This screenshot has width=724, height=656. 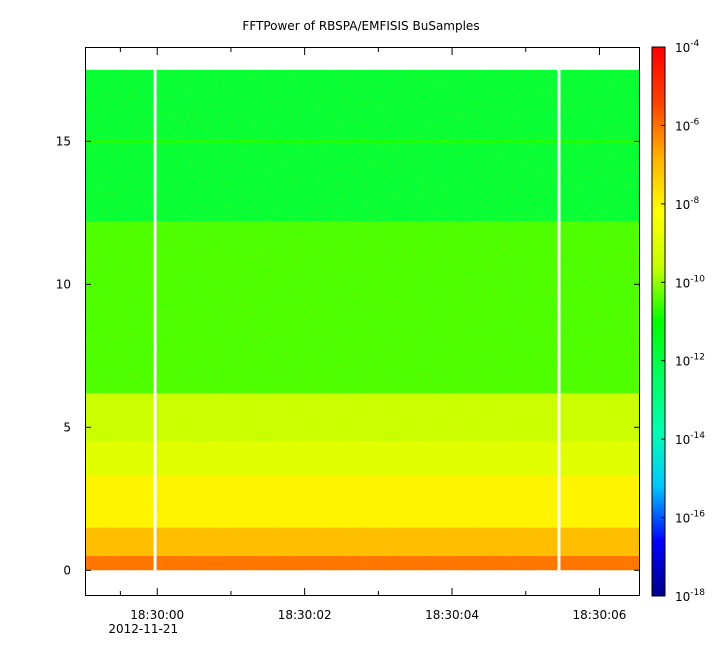 What do you see at coordinates (360, 26) in the screenshot?
I see `chart-title: FFTPower of RBSPA/EMFISIS BuSamples` at bounding box center [360, 26].